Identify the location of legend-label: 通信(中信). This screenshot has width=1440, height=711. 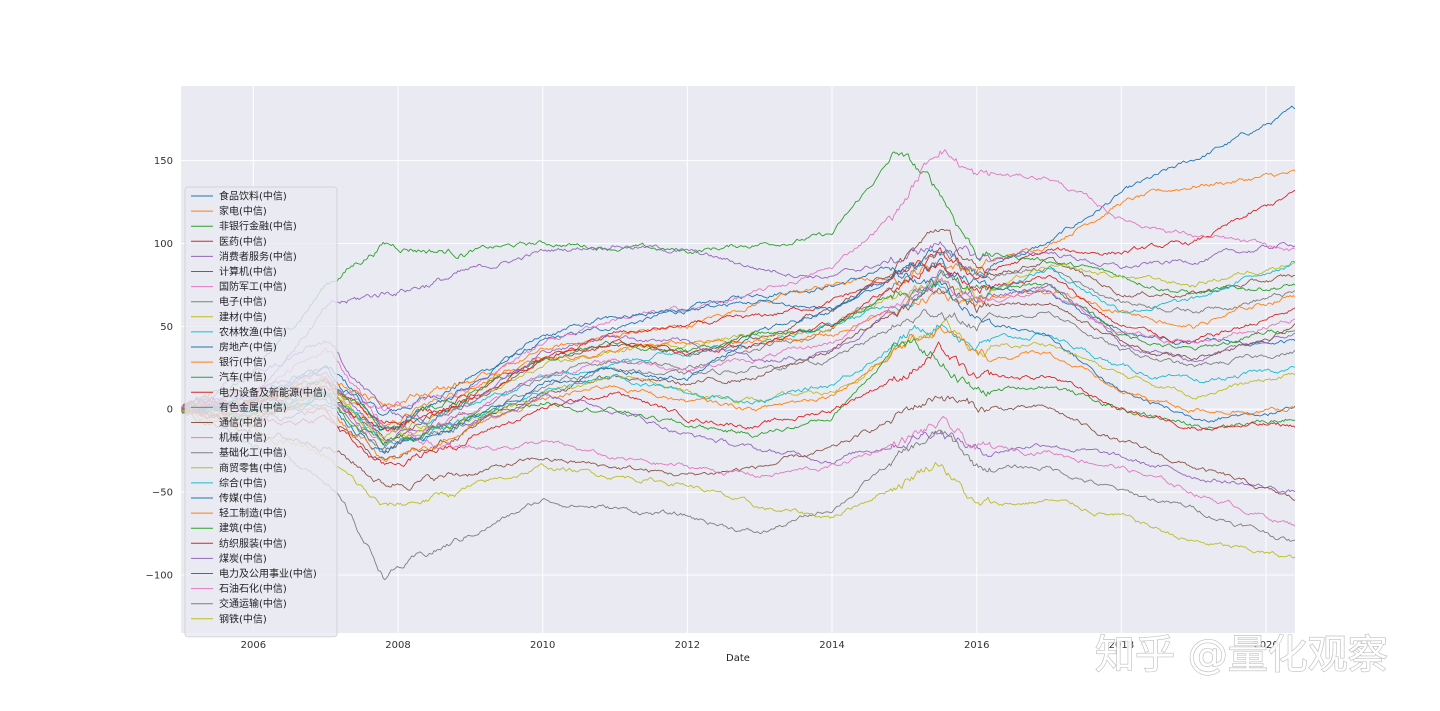
(243, 422).